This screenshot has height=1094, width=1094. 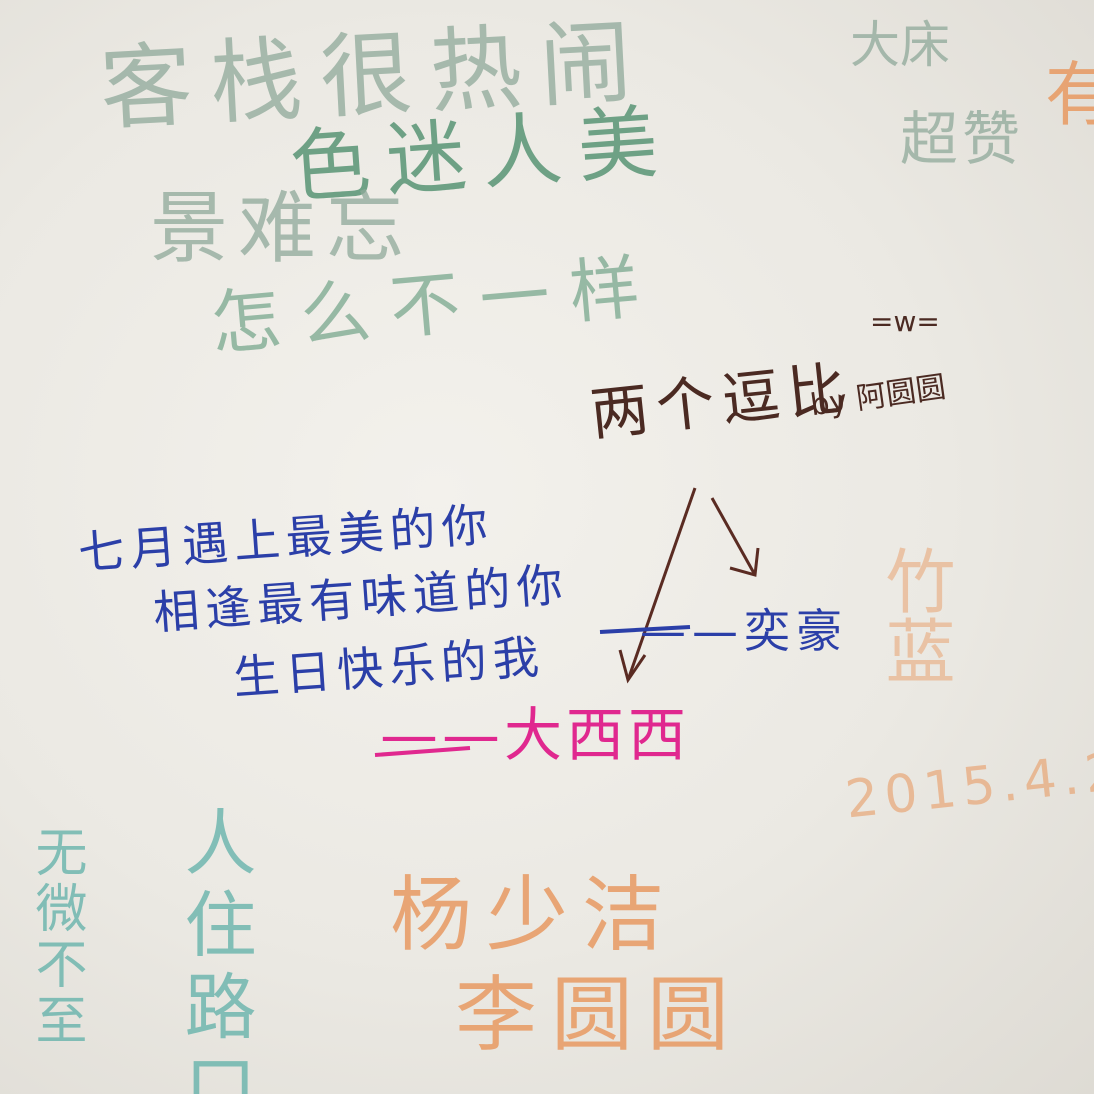 I want to click on brown-note-face: =w=, so click(x=905, y=321).